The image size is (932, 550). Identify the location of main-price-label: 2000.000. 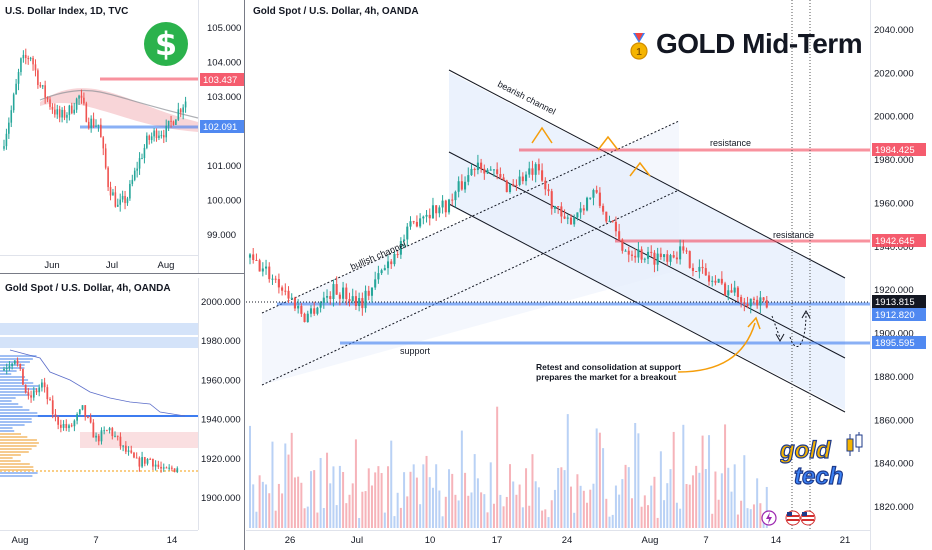
(894, 117).